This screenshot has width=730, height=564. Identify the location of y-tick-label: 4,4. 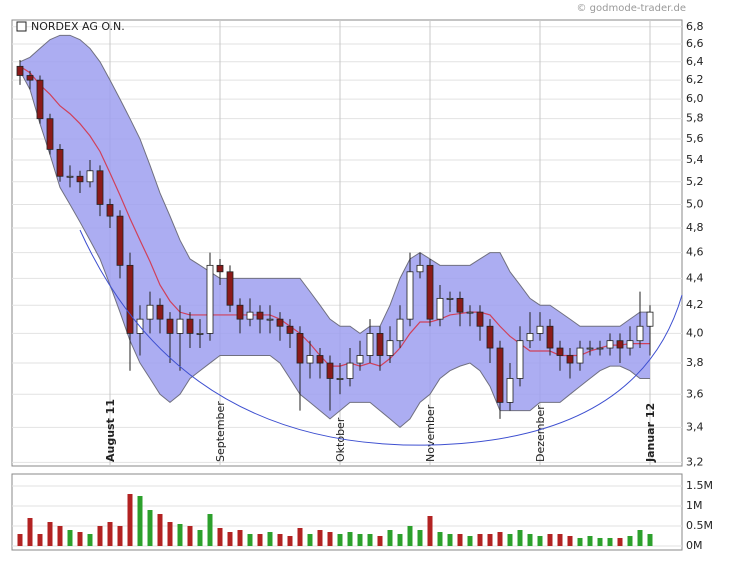
(695, 277).